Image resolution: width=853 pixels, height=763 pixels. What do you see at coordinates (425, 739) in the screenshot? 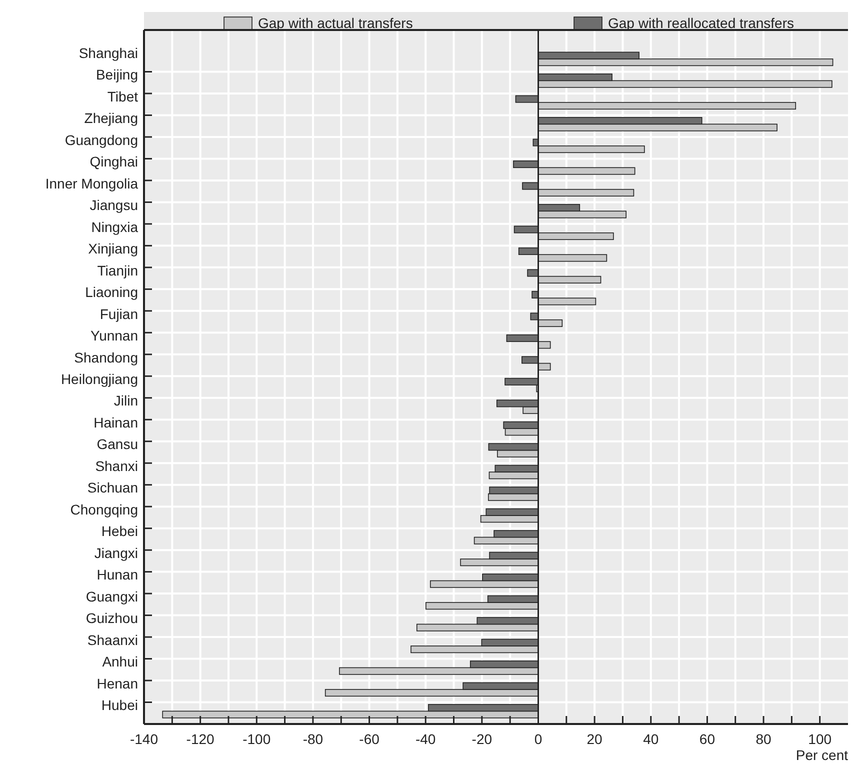
I see `x-tick-label: -40` at bounding box center [425, 739].